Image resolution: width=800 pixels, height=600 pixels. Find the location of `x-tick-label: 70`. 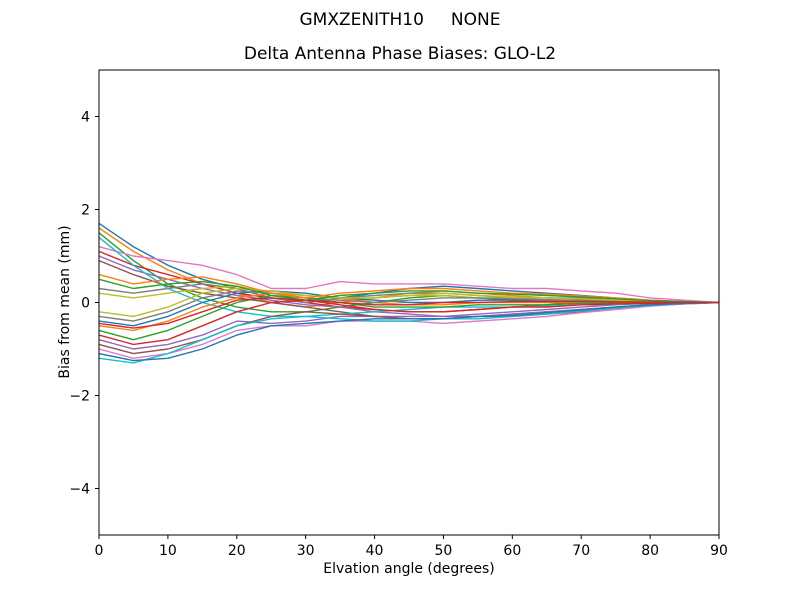

x-tick-label: 70 is located at coordinates (581, 551).